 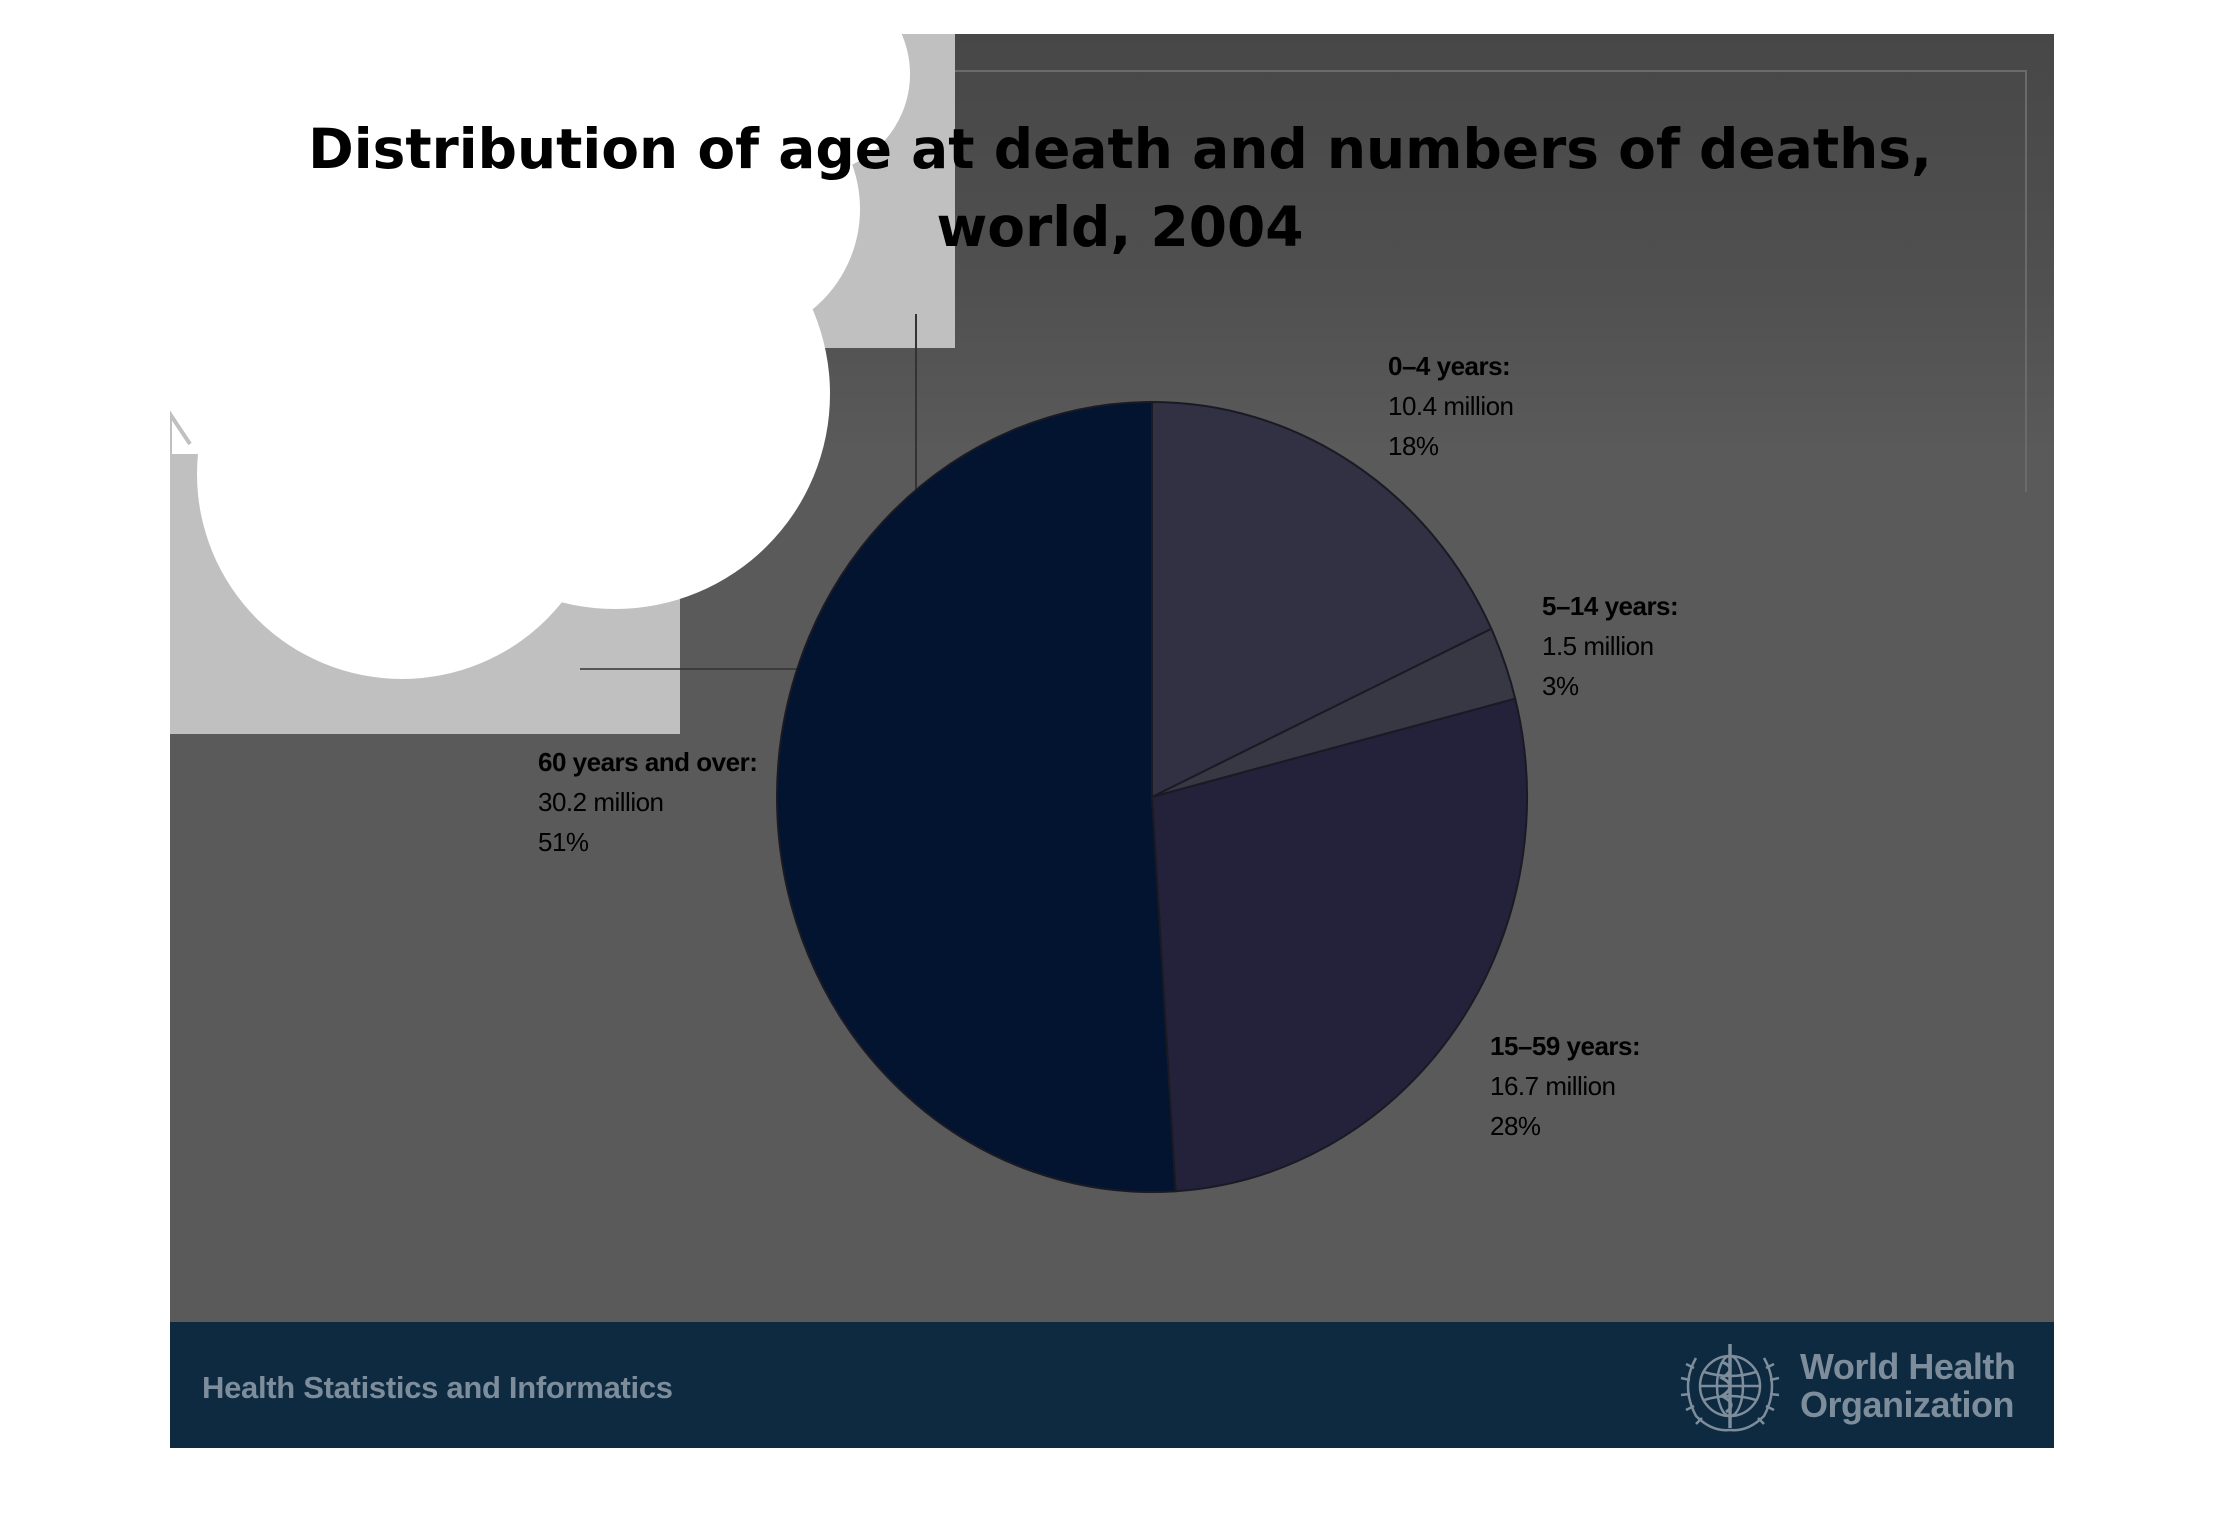 What do you see at coordinates (1610, 606) in the screenshot?
I see `slice-label-name: 5–14 years:` at bounding box center [1610, 606].